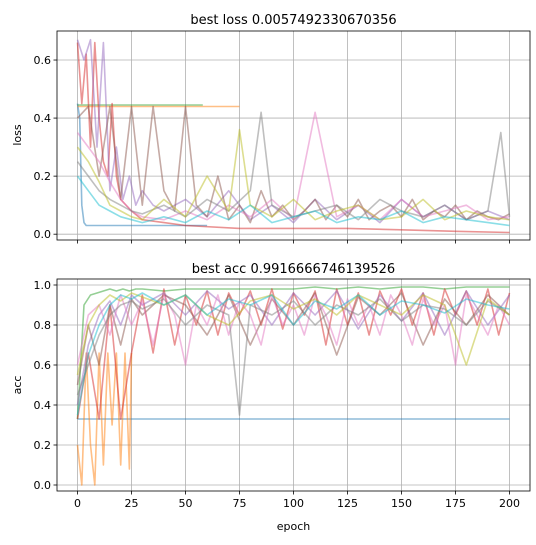  Describe the element at coordinates (43, 445) in the screenshot. I see `acc-y-tick-label: 0.2` at that location.